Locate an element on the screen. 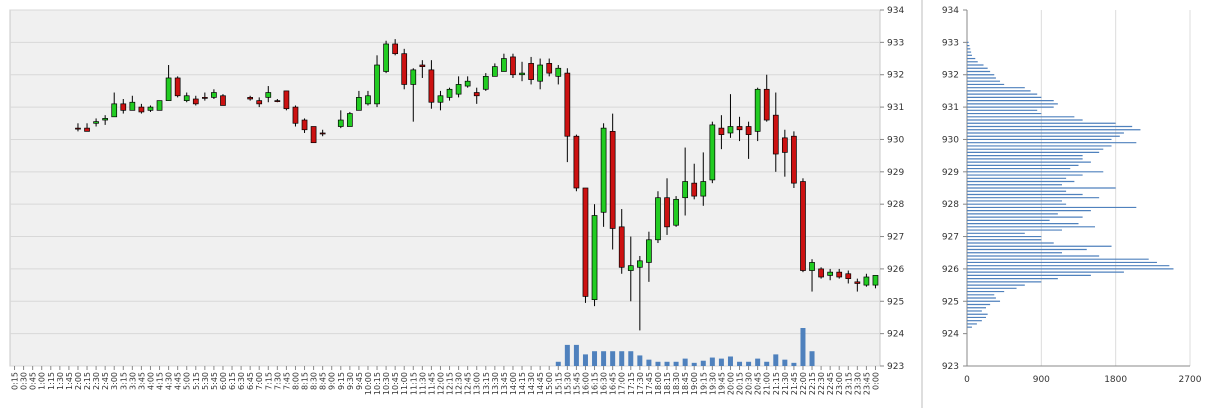  x-tick-label: 14:15 is located at coordinates (522, 383).